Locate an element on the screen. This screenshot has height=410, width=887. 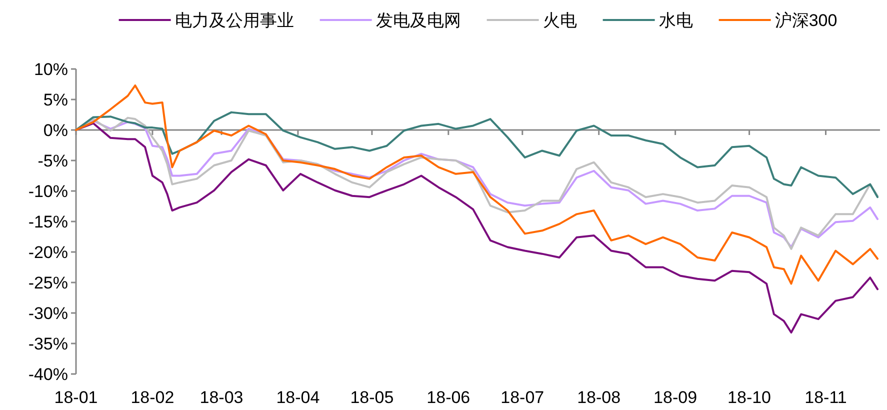
y-tick-label: 10% is located at coordinates (51, 69).